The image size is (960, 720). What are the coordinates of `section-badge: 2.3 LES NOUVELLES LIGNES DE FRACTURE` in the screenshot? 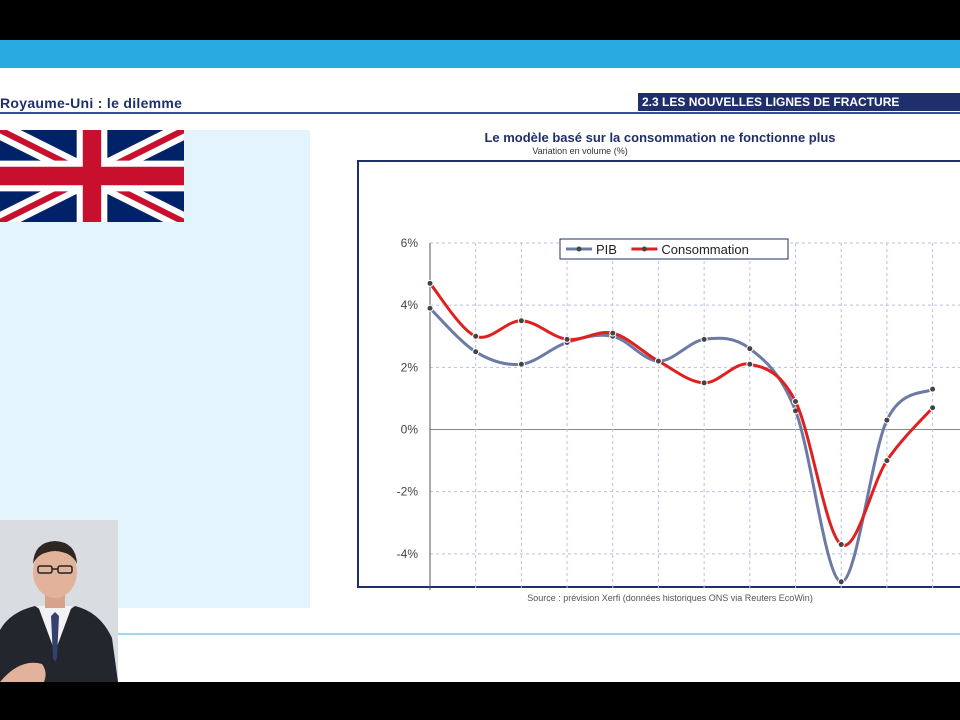 It's located at (799, 102).